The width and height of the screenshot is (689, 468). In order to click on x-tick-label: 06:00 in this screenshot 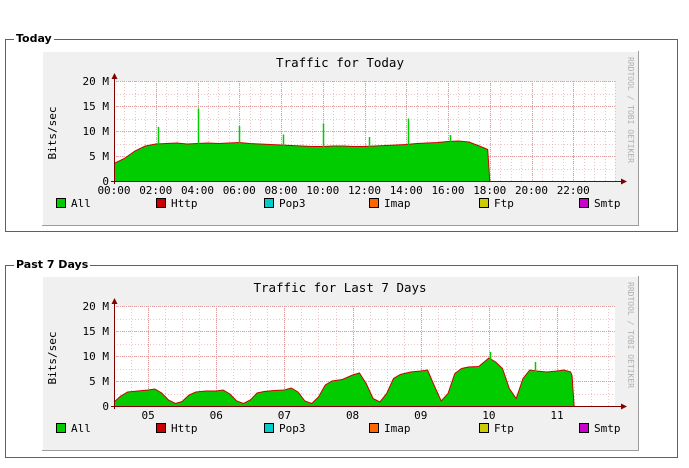, I will do `click(239, 190)`.